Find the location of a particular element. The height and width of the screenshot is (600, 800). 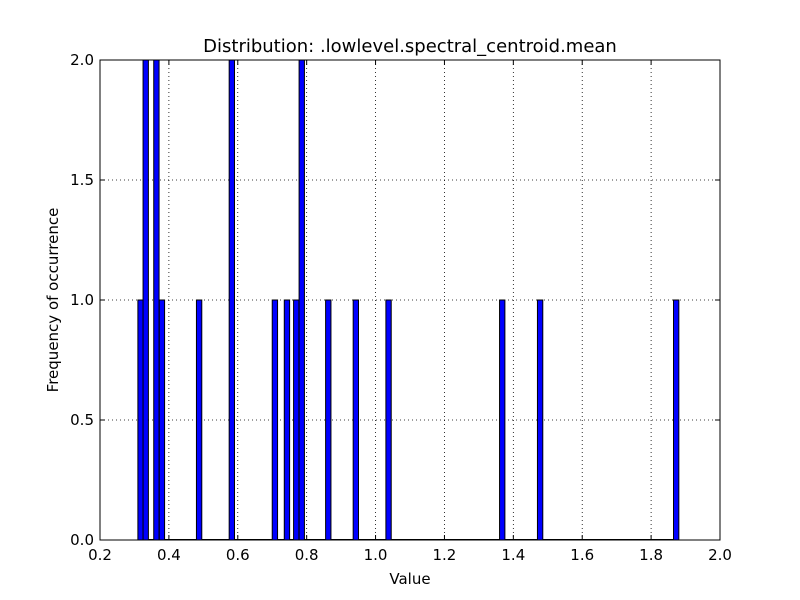

x-tick-label: 1.0 is located at coordinates (376, 555).